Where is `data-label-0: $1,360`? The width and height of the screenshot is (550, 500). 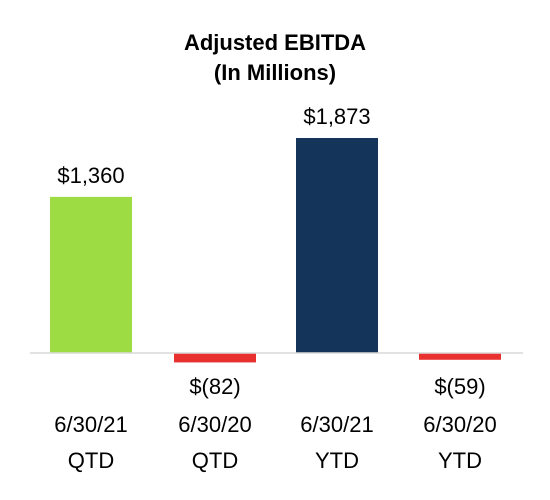
data-label-0: $1,360 is located at coordinates (90, 175).